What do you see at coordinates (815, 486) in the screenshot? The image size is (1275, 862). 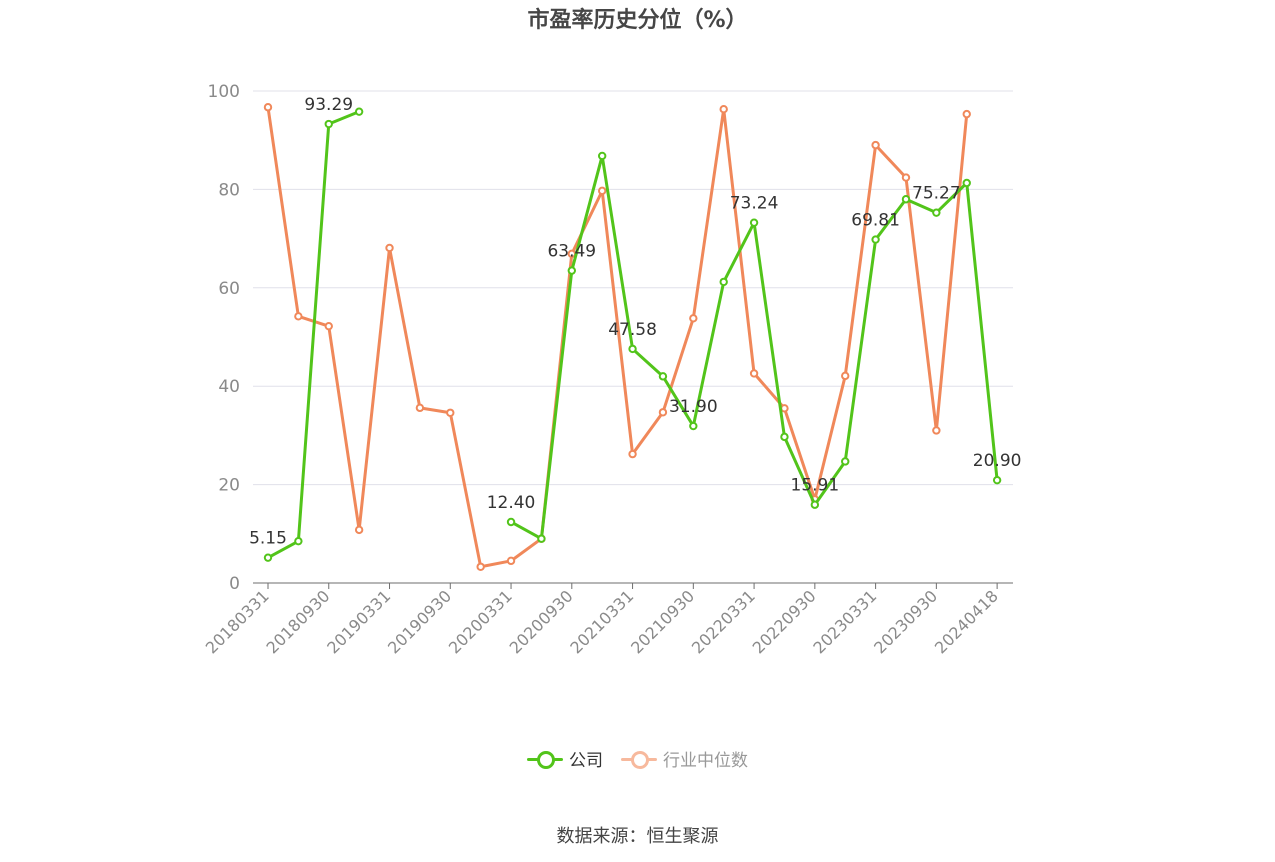 I see `data-label: 15.91` at bounding box center [815, 486].